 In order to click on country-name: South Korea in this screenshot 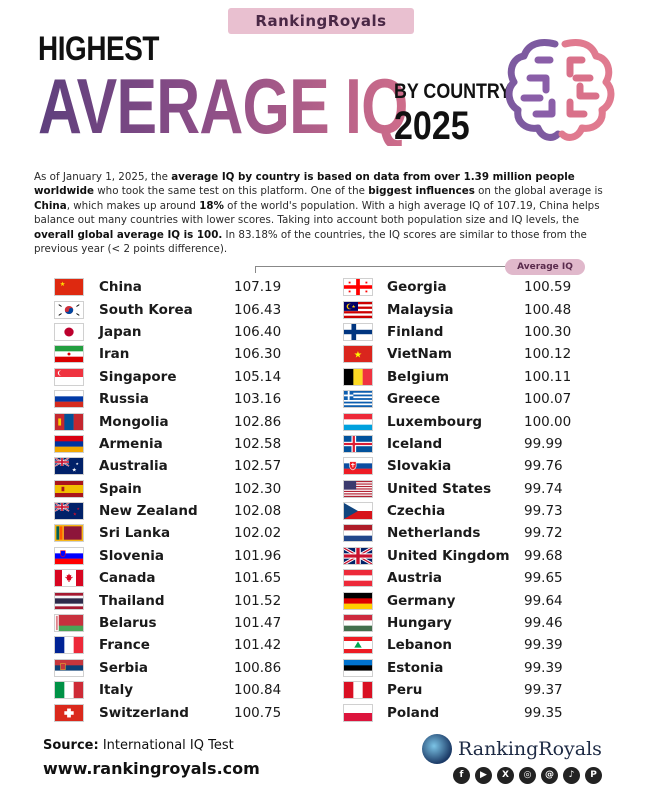, I will do `click(146, 309)`.